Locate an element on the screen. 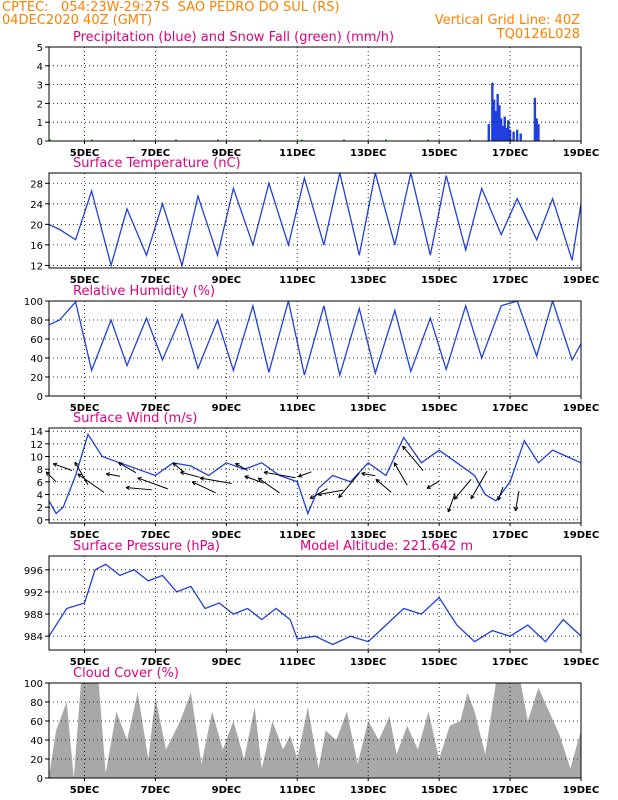 This screenshot has width=618, height=800. pressure-xtick-label: 5DEC is located at coordinates (84, 662).